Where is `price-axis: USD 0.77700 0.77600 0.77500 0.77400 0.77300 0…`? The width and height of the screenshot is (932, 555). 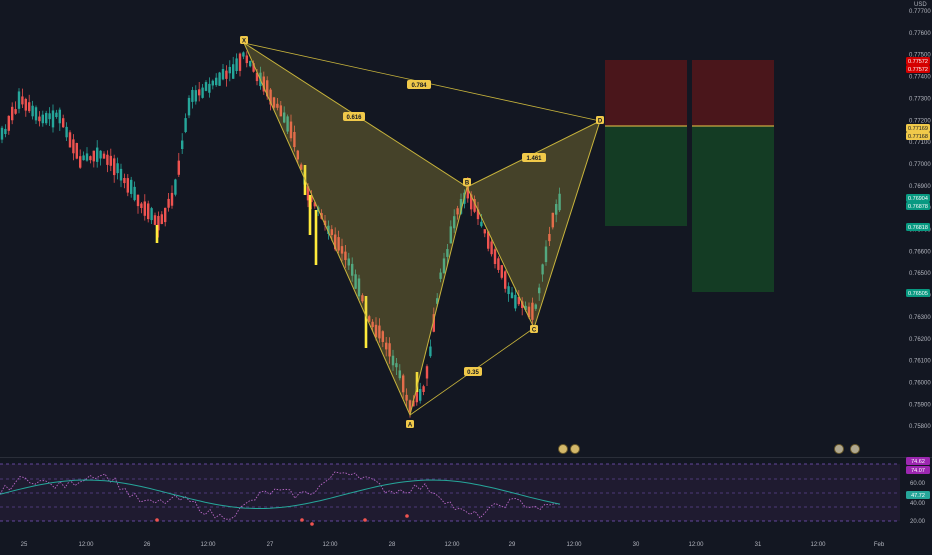
price-axis: USD 0.77700 0.77600 0.77500 0.77400 0.77300 0… is located at coordinates (918, 216).